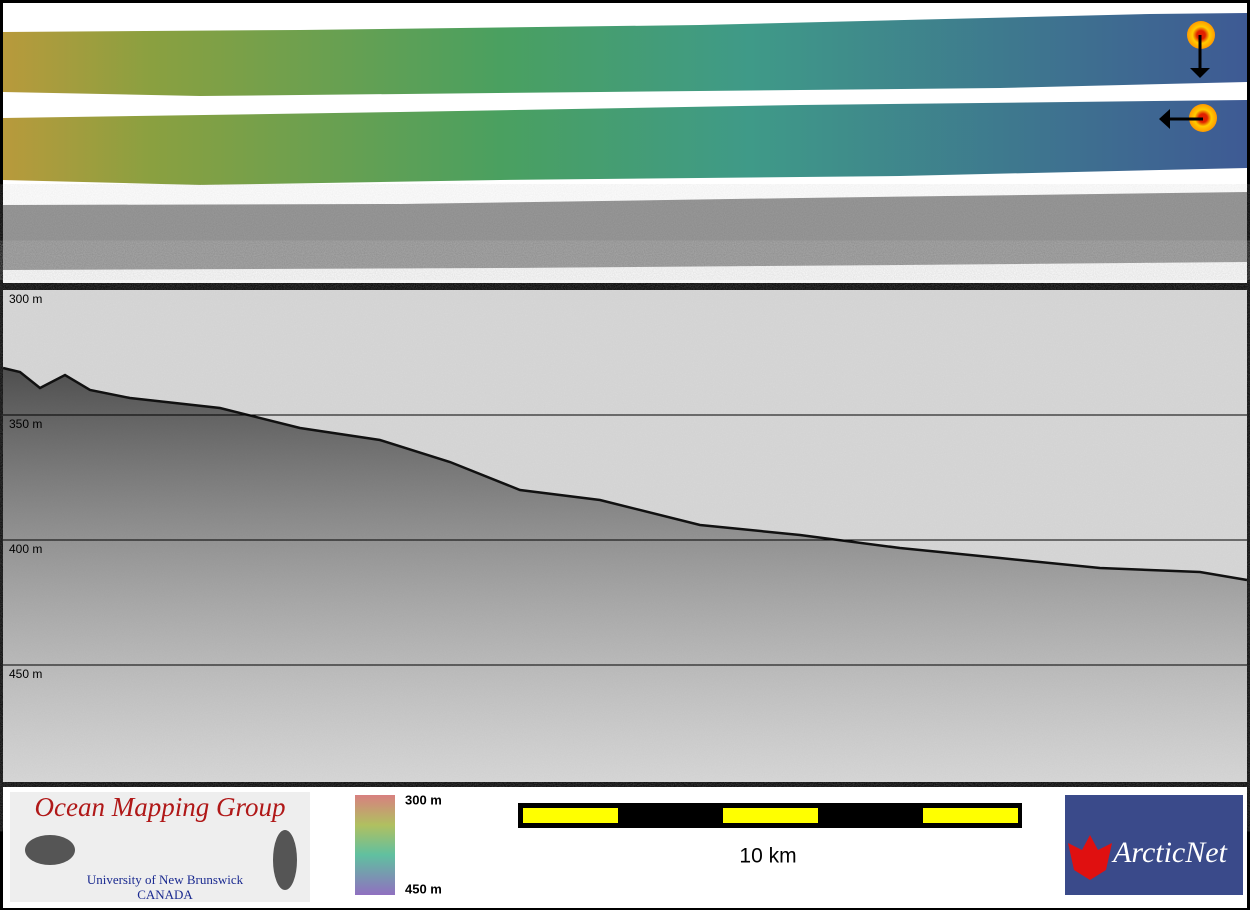 The image size is (1250, 910). What do you see at coordinates (25, 424) in the screenshot?
I see `depth-label: 350 m` at bounding box center [25, 424].